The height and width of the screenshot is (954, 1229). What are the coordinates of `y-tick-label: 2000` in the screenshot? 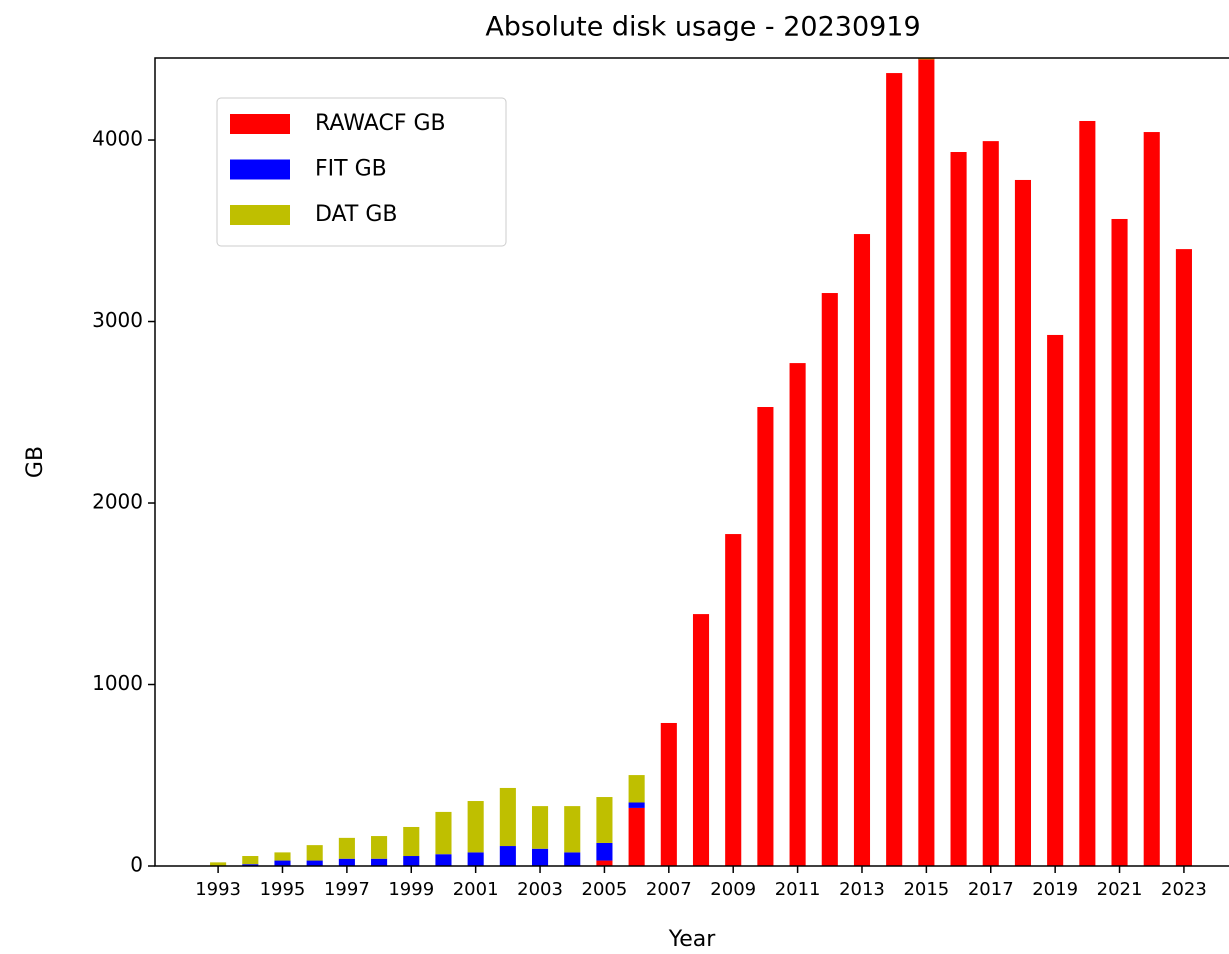 It's located at (117, 502).